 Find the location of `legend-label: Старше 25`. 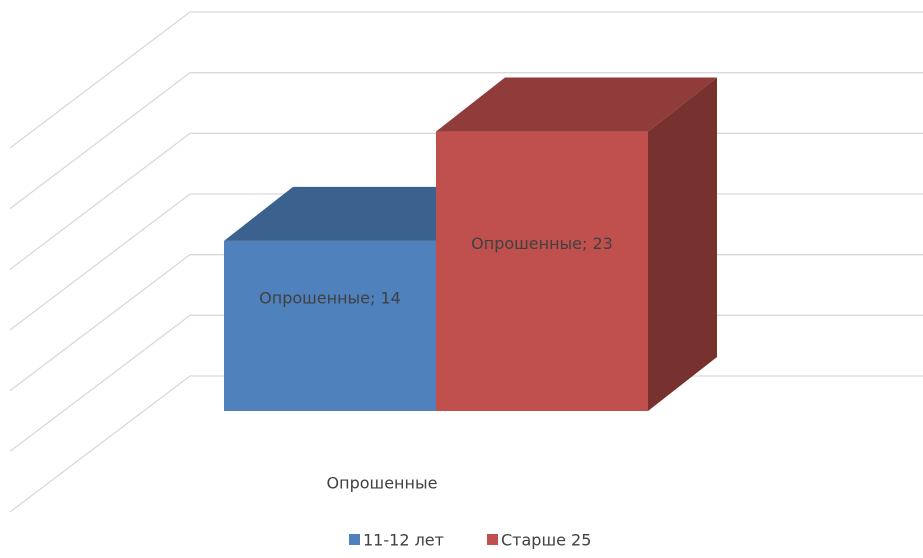

legend-label: Старше 25 is located at coordinates (546, 540).